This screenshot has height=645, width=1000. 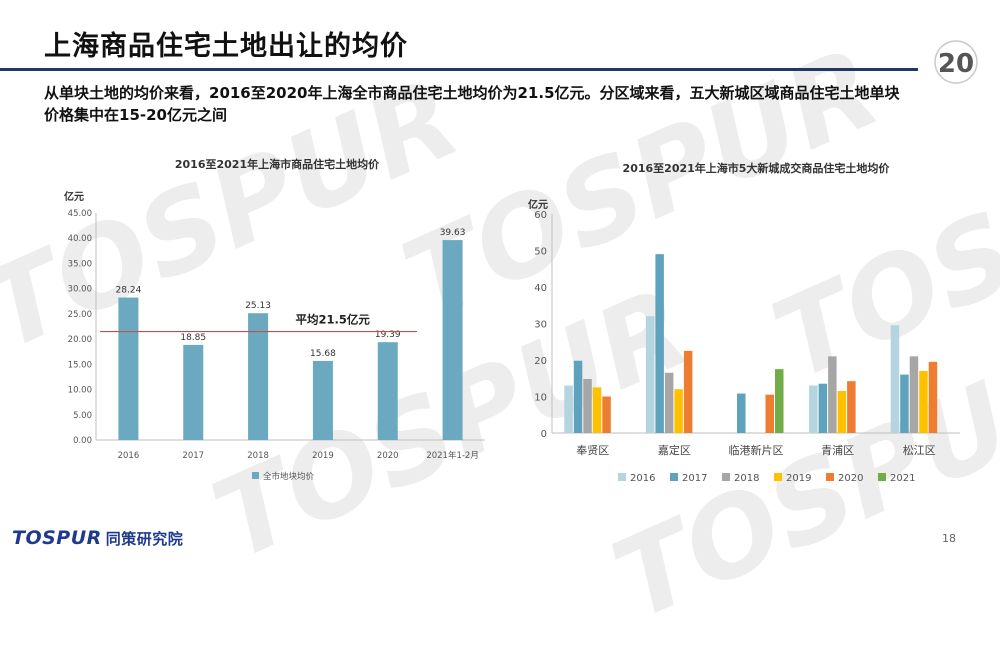 I want to click on tospur-logo: TOSPUR 同策研究院, so click(x=97, y=538).